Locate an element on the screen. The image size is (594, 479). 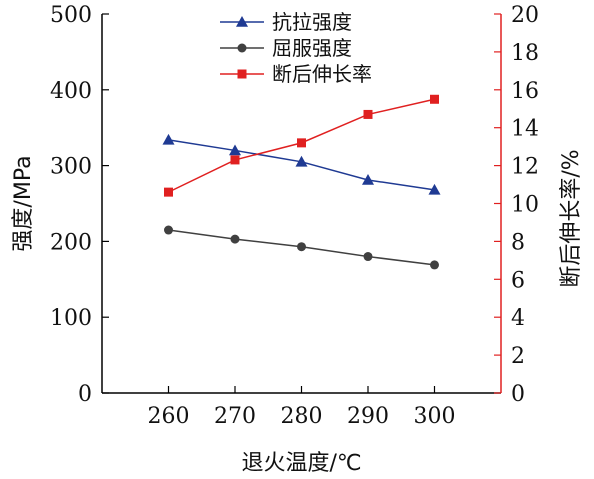
right-y-tick-label-16: 16 is located at coordinates (525, 91).